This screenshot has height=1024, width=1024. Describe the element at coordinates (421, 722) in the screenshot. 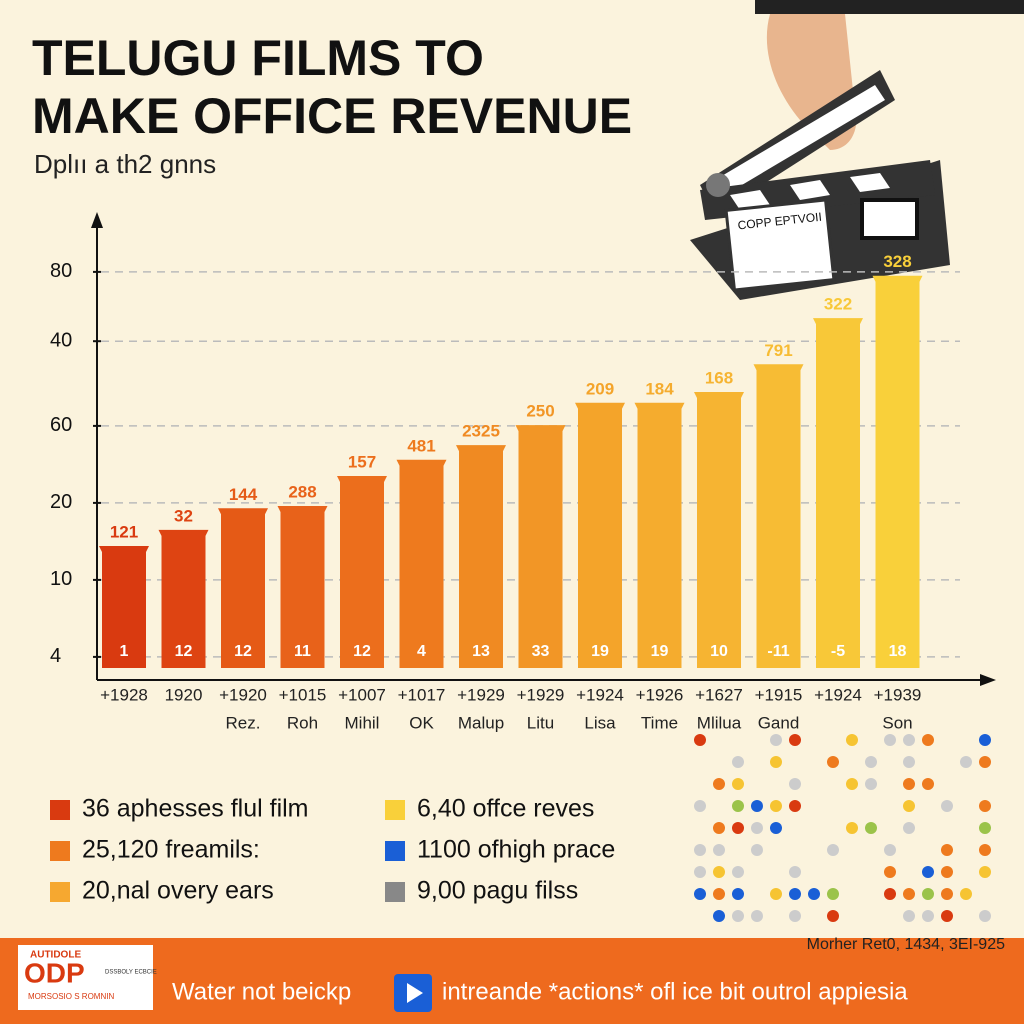

I see `x-tick-label: OK` at that location.